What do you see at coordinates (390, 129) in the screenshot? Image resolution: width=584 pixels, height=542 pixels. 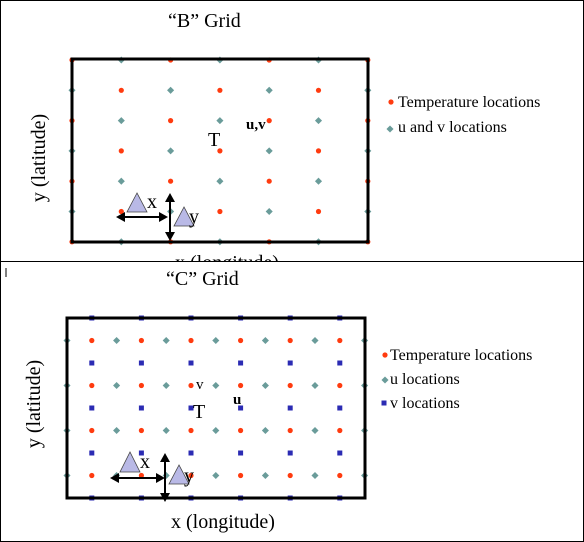 I see `b-legend-uv-marker` at bounding box center [390, 129].